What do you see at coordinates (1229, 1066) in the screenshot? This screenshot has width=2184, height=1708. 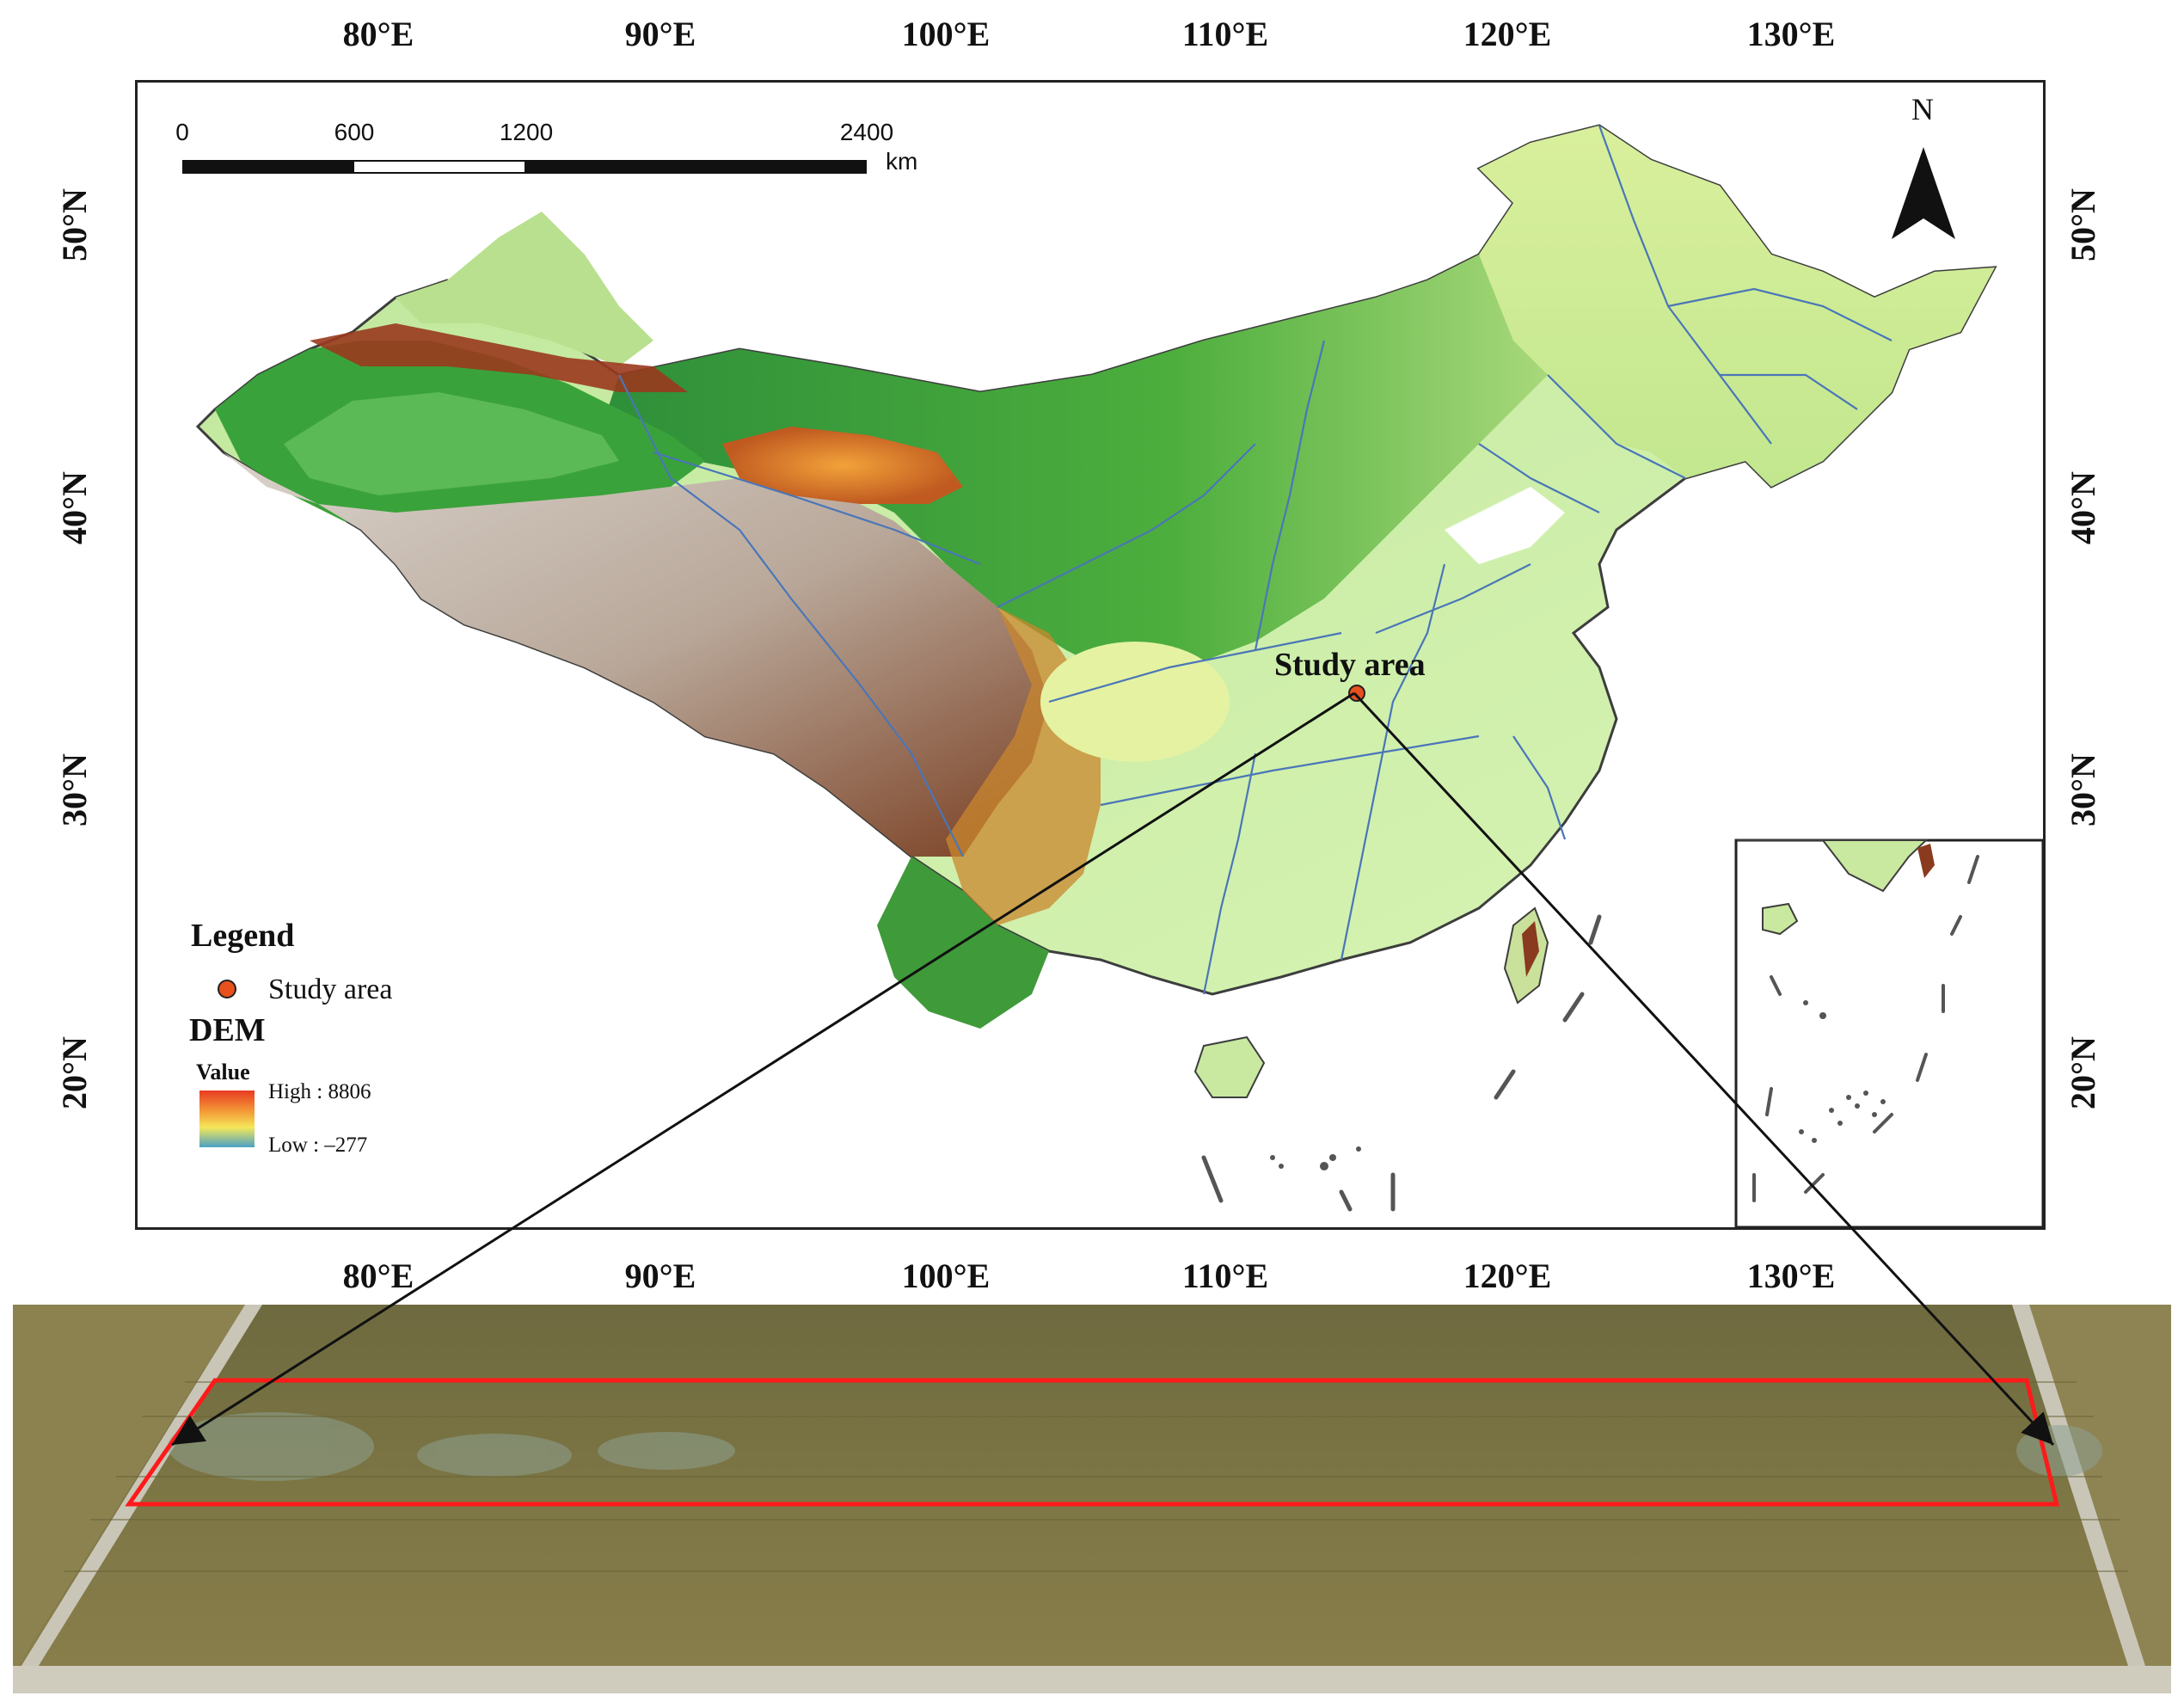 I see `hainan` at bounding box center [1229, 1066].